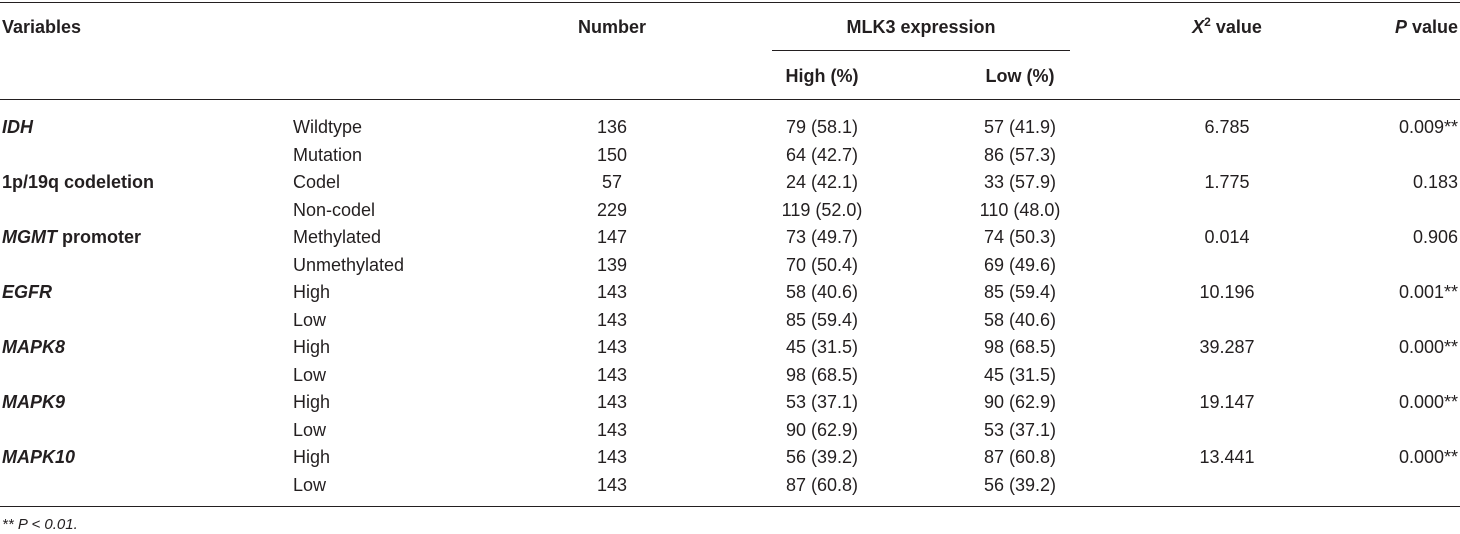  I want to click on cell-subgroup: Mutation, so click(328, 154).